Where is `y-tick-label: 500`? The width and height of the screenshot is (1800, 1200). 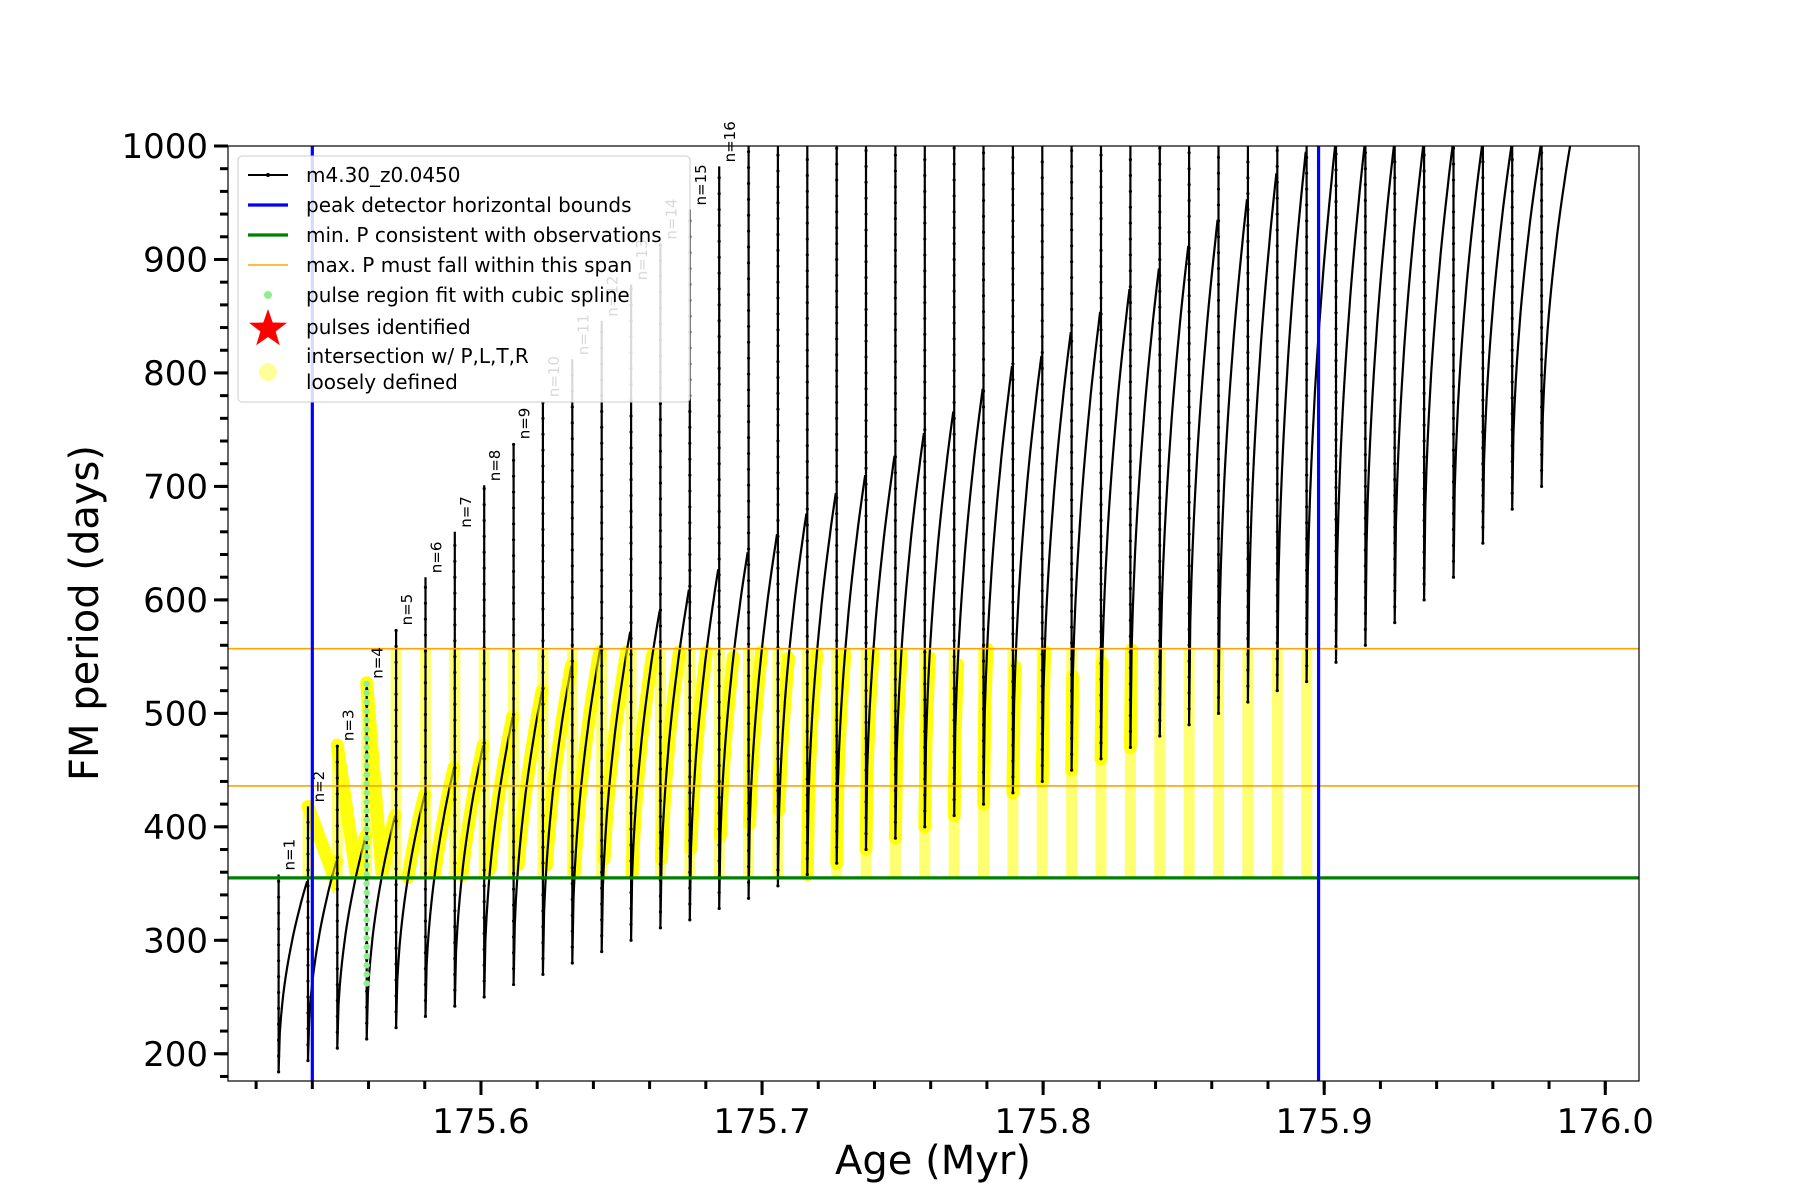 y-tick-label: 500 is located at coordinates (175, 714).